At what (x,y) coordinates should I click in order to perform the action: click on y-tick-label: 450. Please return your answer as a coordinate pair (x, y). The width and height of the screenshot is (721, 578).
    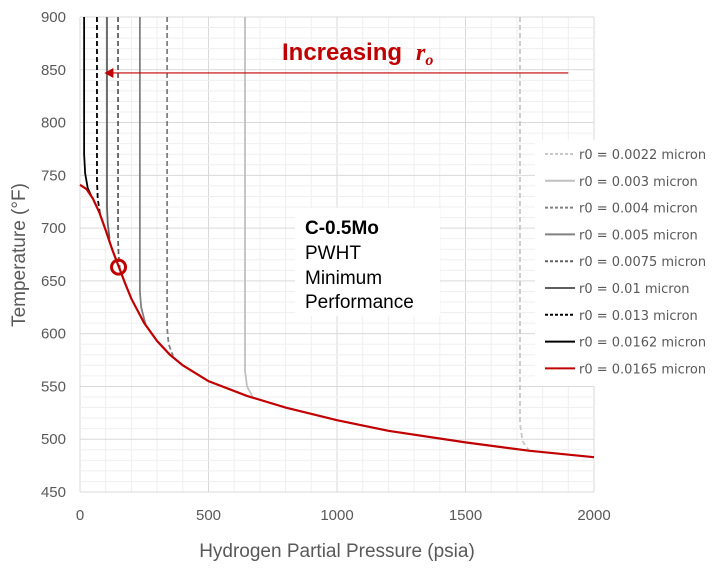
    Looking at the image, I should click on (53, 492).